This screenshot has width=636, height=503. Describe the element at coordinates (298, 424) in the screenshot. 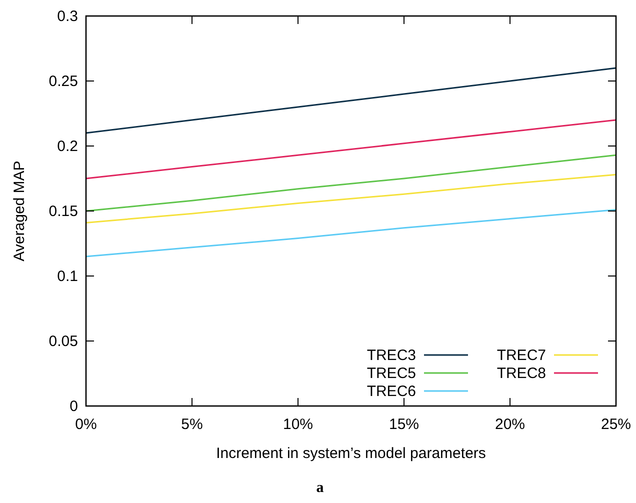

I see `x-tick-label: 10%` at that location.